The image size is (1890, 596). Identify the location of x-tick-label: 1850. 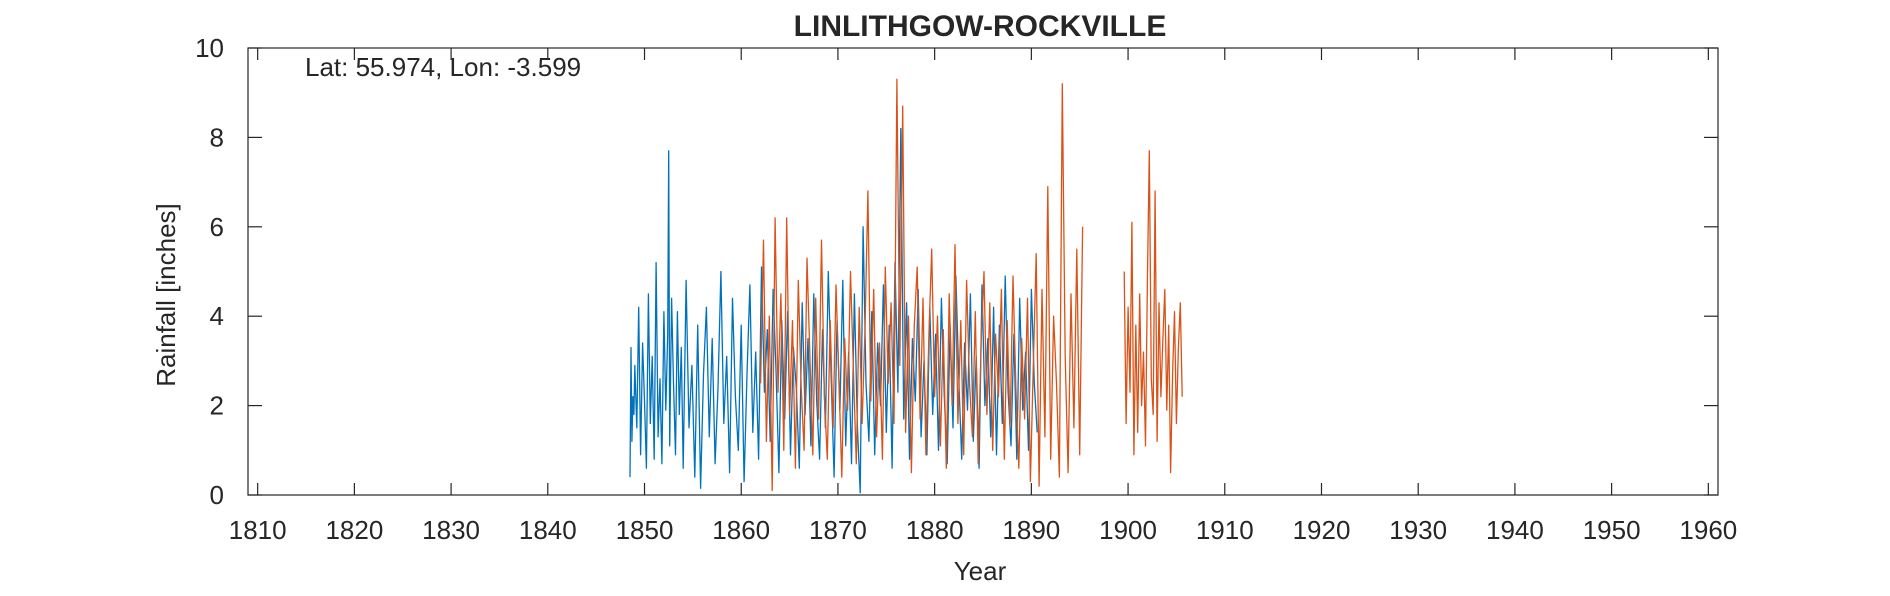
(645, 530).